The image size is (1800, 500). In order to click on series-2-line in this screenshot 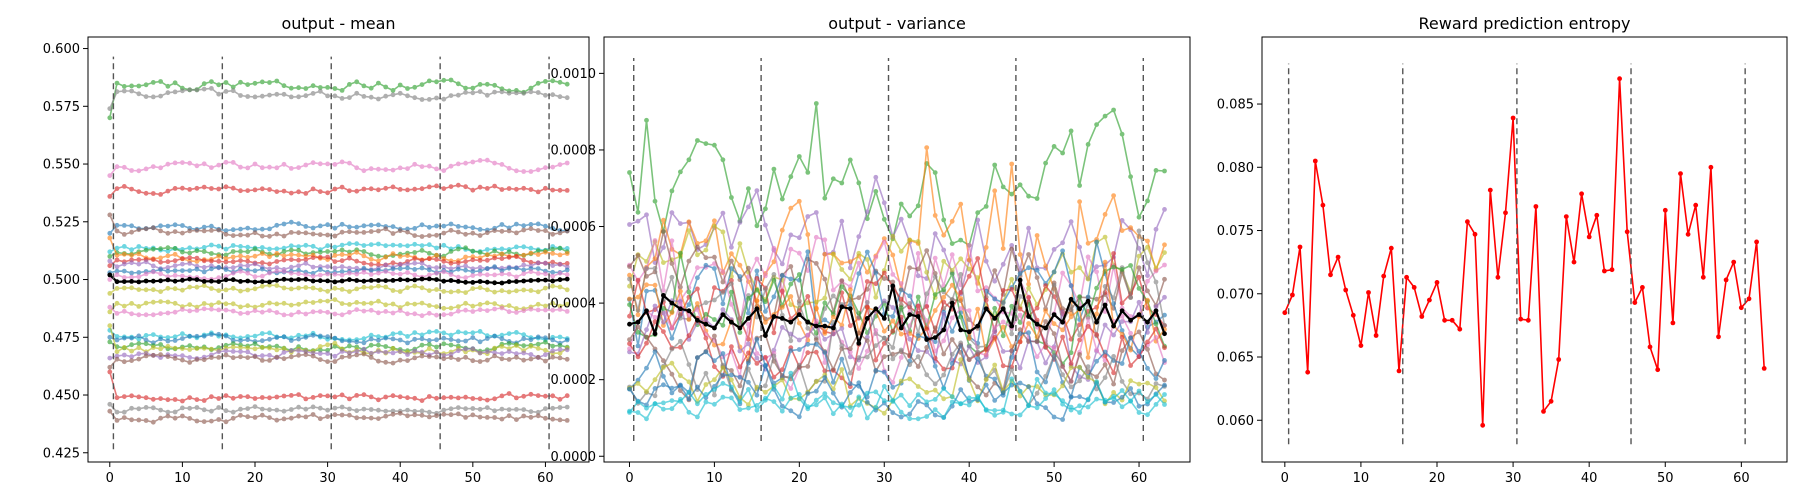, I will do `click(897, 235)`.